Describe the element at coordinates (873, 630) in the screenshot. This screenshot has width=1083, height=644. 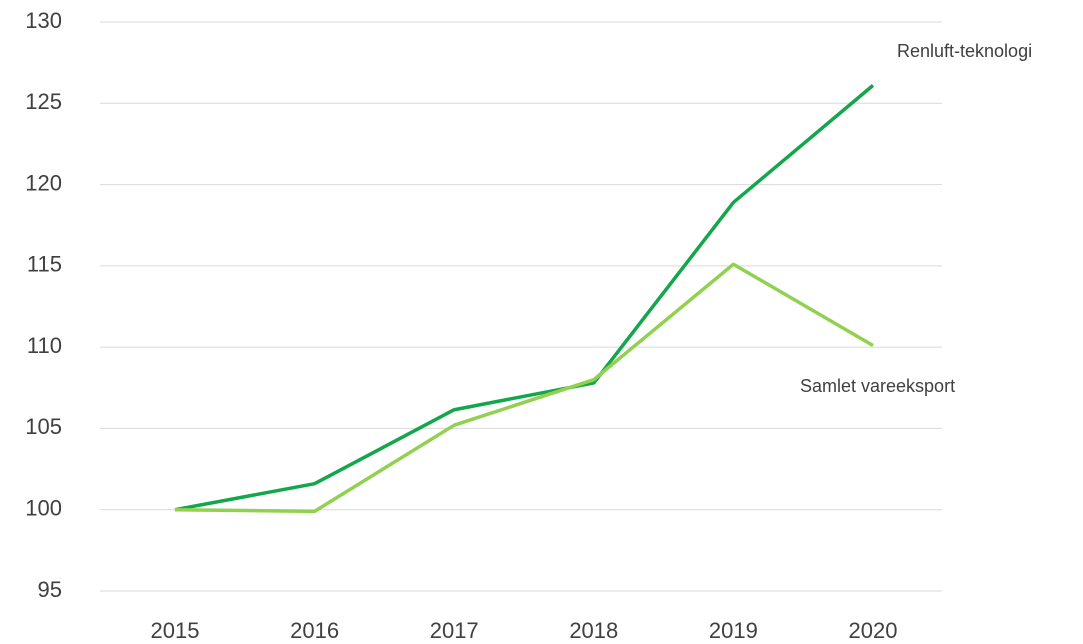
I see `x-tick-label: 2020` at that location.